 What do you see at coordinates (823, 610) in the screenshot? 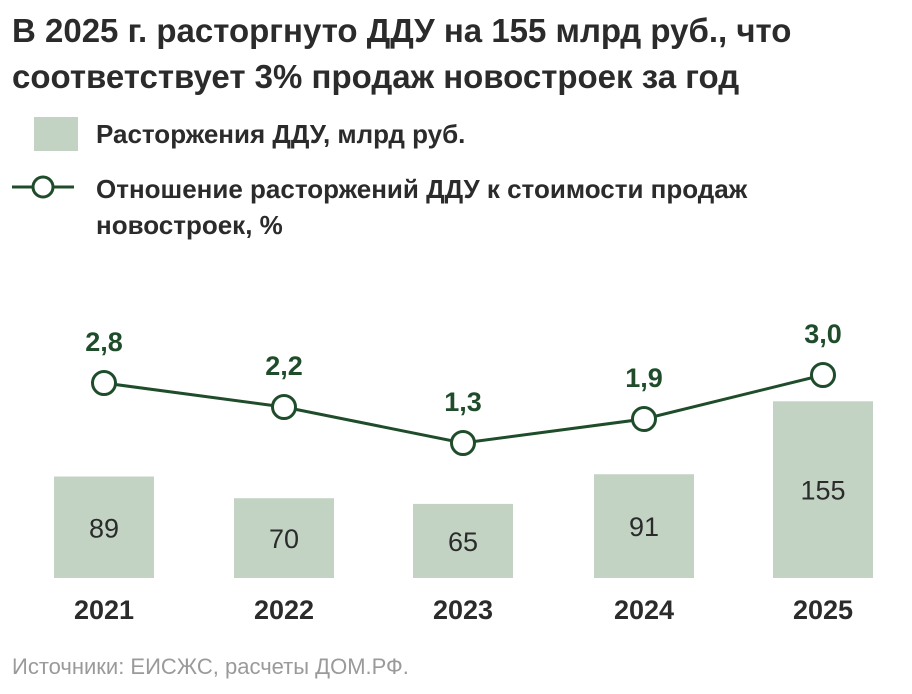
I see `x-tick-label-2025: 2025` at bounding box center [823, 610].